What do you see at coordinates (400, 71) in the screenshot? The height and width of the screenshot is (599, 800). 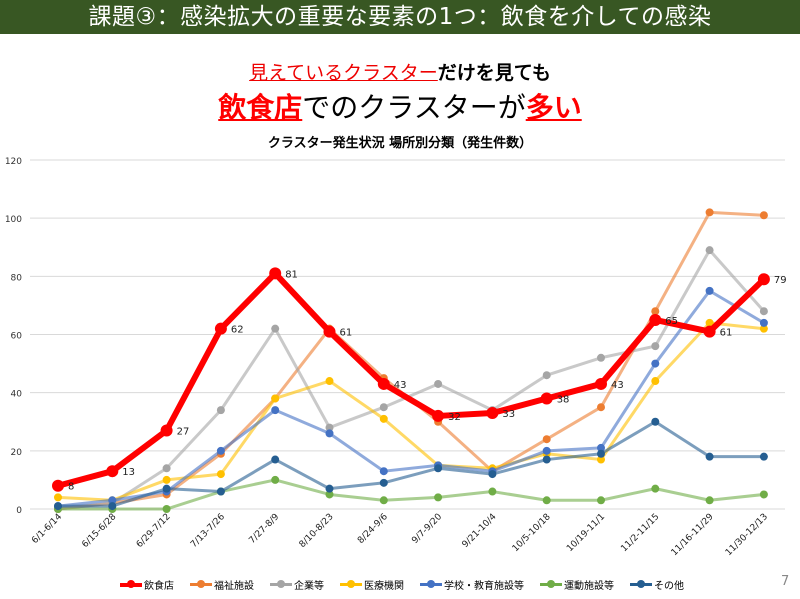 I see `headline-line1: 見えているクラスターだけを見ても` at bounding box center [400, 71].